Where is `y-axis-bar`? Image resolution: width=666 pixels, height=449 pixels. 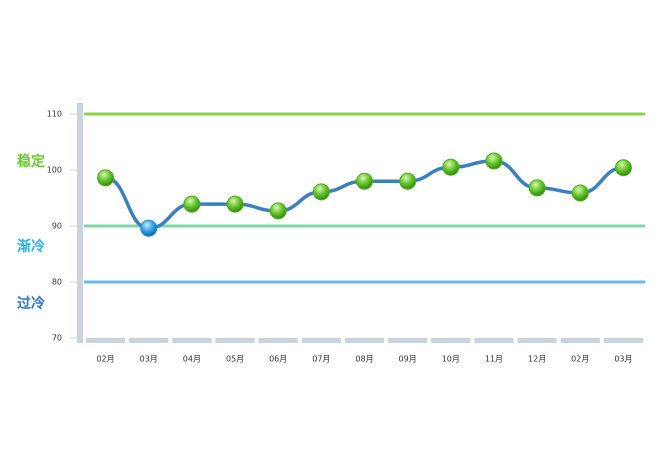
y-axis-bar is located at coordinates (80, 223).